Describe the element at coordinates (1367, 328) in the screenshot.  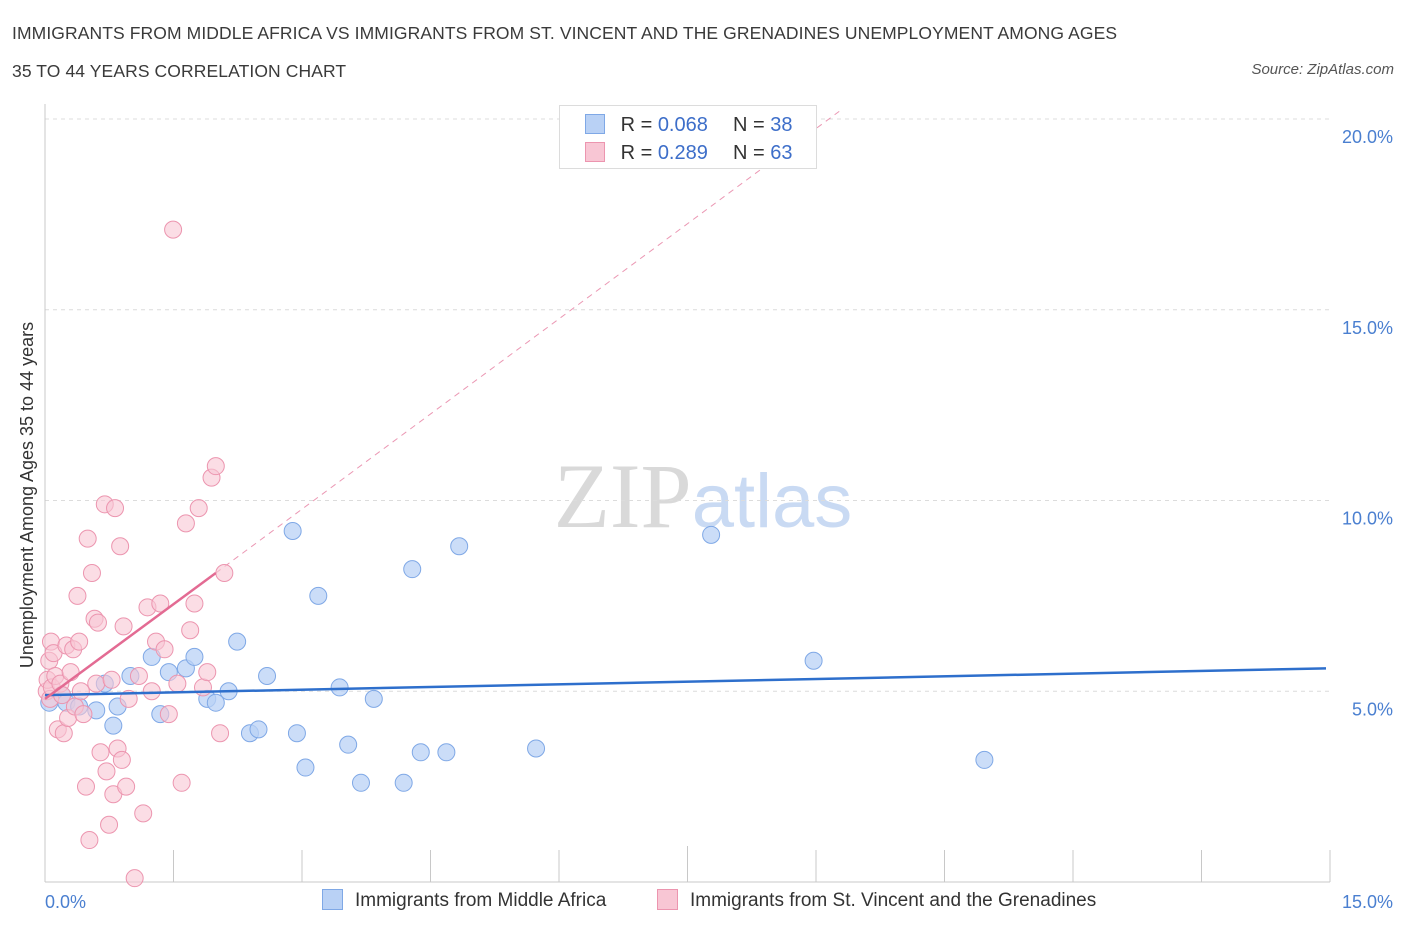
I see `y-tick-label: 15.0%` at that location.